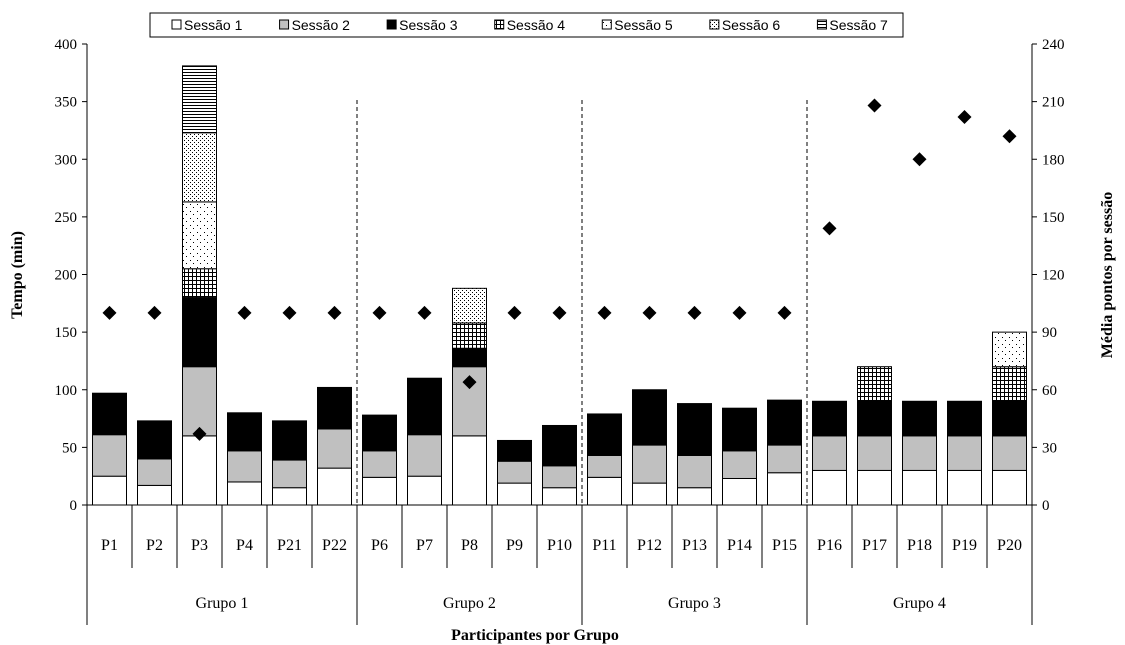 The image size is (1125, 645). What do you see at coordinates (739, 545) in the screenshot?
I see `x-tick-label: P14` at bounding box center [739, 545].